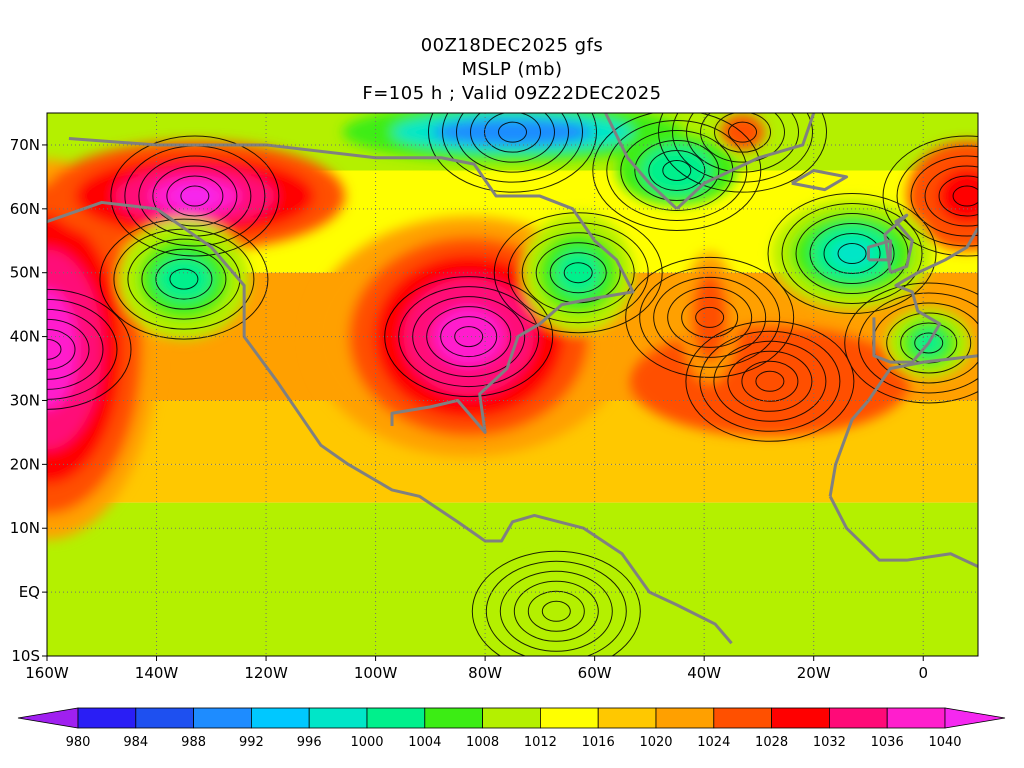  I want to click on lon-tick-label: 100W, so click(376, 673).